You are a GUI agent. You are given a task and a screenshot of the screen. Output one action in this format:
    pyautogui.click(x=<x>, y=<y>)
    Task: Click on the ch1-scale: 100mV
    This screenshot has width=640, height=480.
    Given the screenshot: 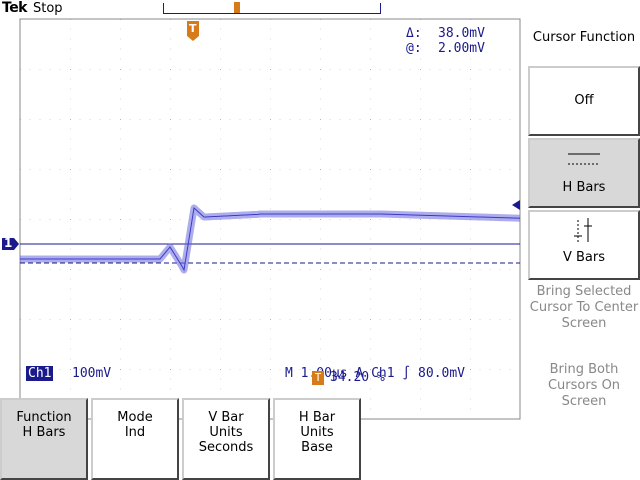 What is the action you would take?
    pyautogui.click(x=92, y=373)
    